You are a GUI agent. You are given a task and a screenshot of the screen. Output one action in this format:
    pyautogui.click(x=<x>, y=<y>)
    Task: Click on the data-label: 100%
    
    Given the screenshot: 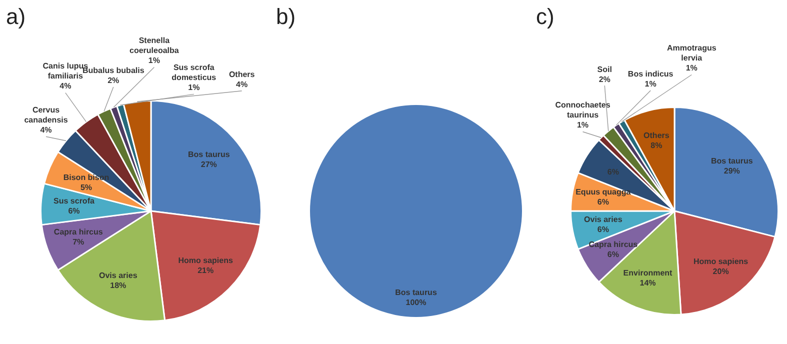 What is the action you would take?
    pyautogui.click(x=416, y=303)
    